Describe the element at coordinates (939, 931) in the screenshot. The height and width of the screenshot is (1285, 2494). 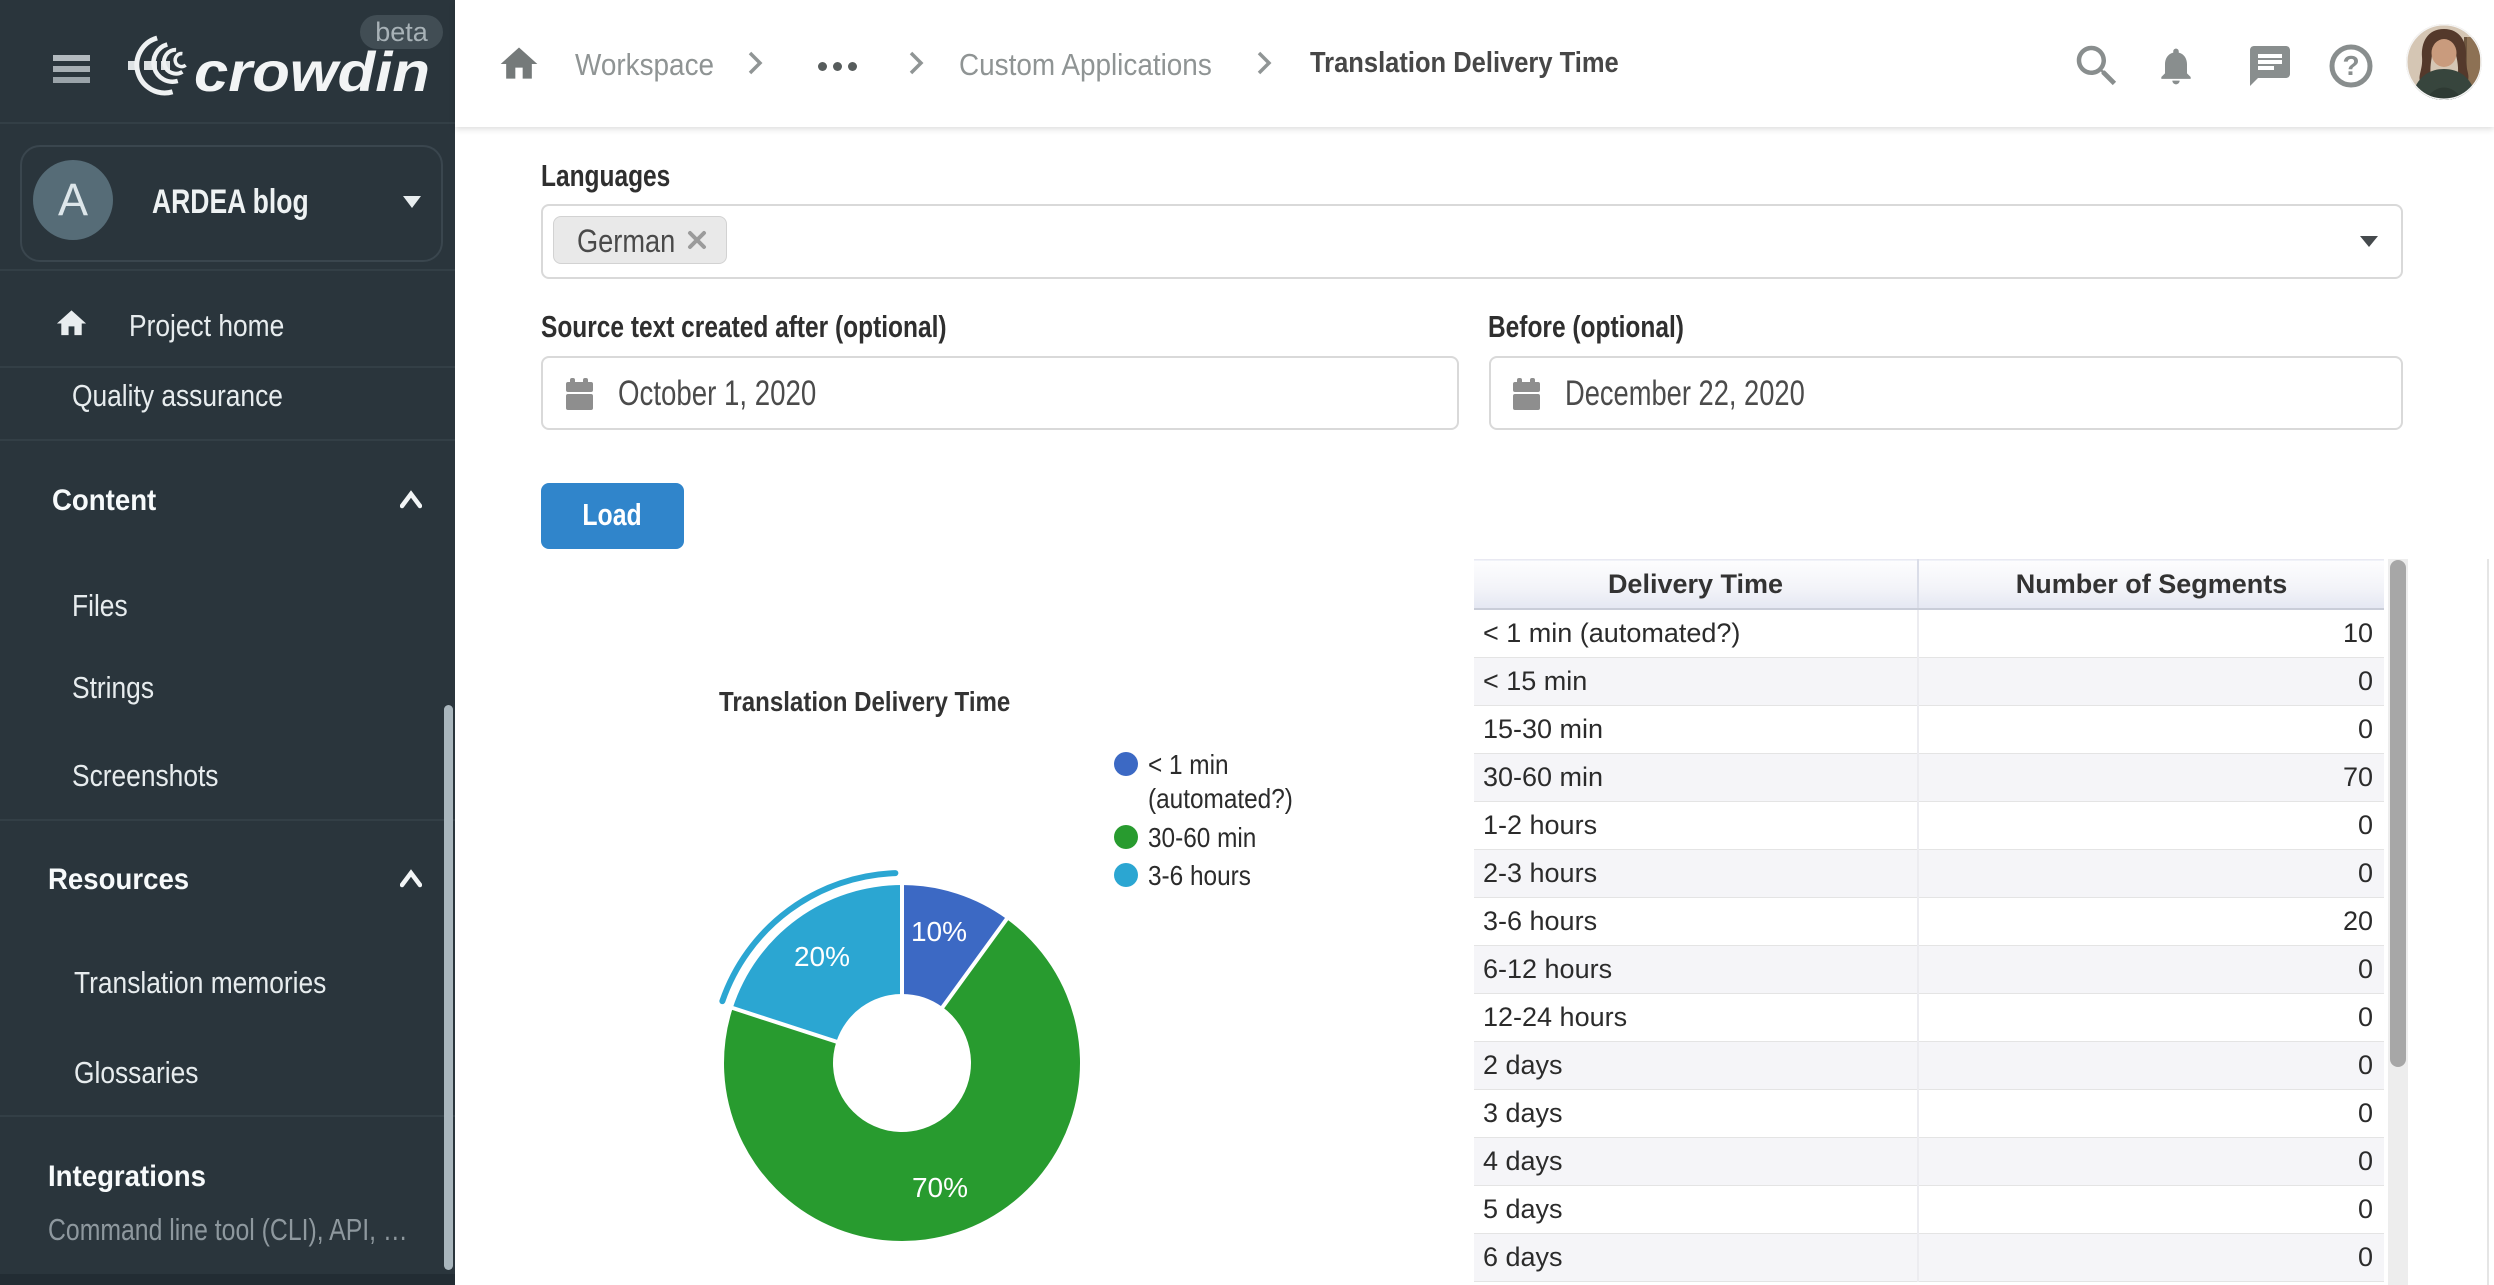
I see `svg-text: 10%` at that location.